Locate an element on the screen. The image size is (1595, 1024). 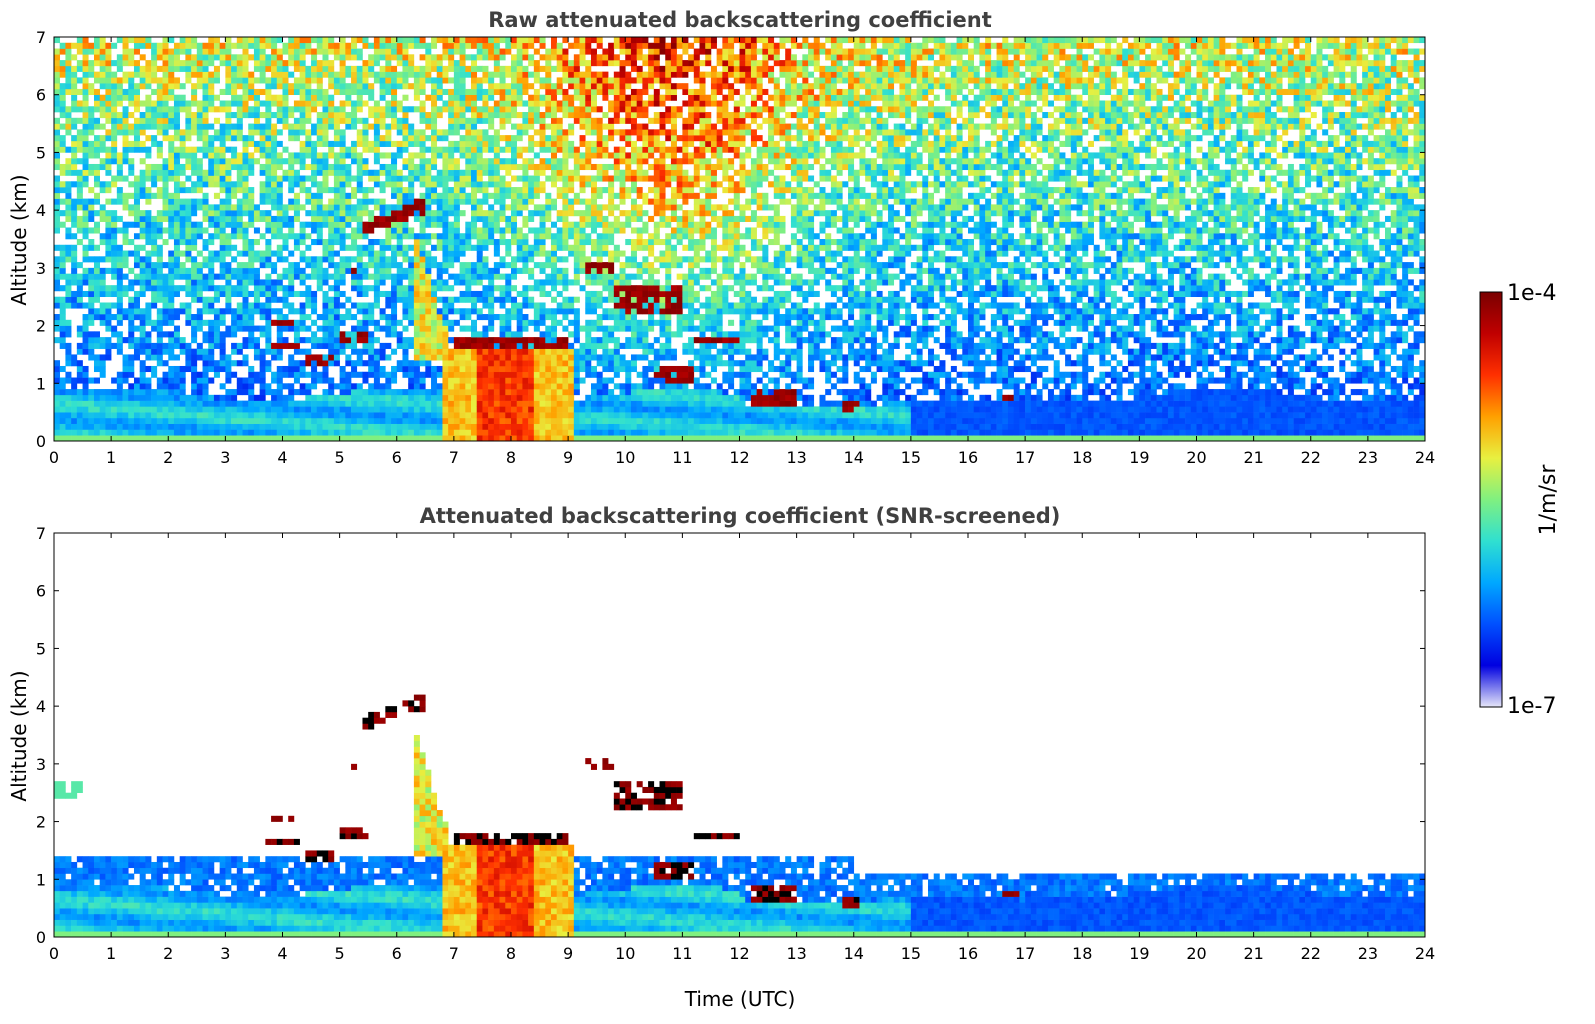
y-axis-label-screened: Altitude (km) is located at coordinates (19, 735).